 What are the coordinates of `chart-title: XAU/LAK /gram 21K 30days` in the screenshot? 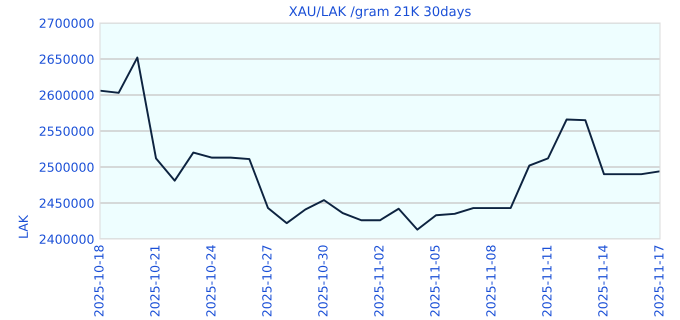 It's located at (380, 12).